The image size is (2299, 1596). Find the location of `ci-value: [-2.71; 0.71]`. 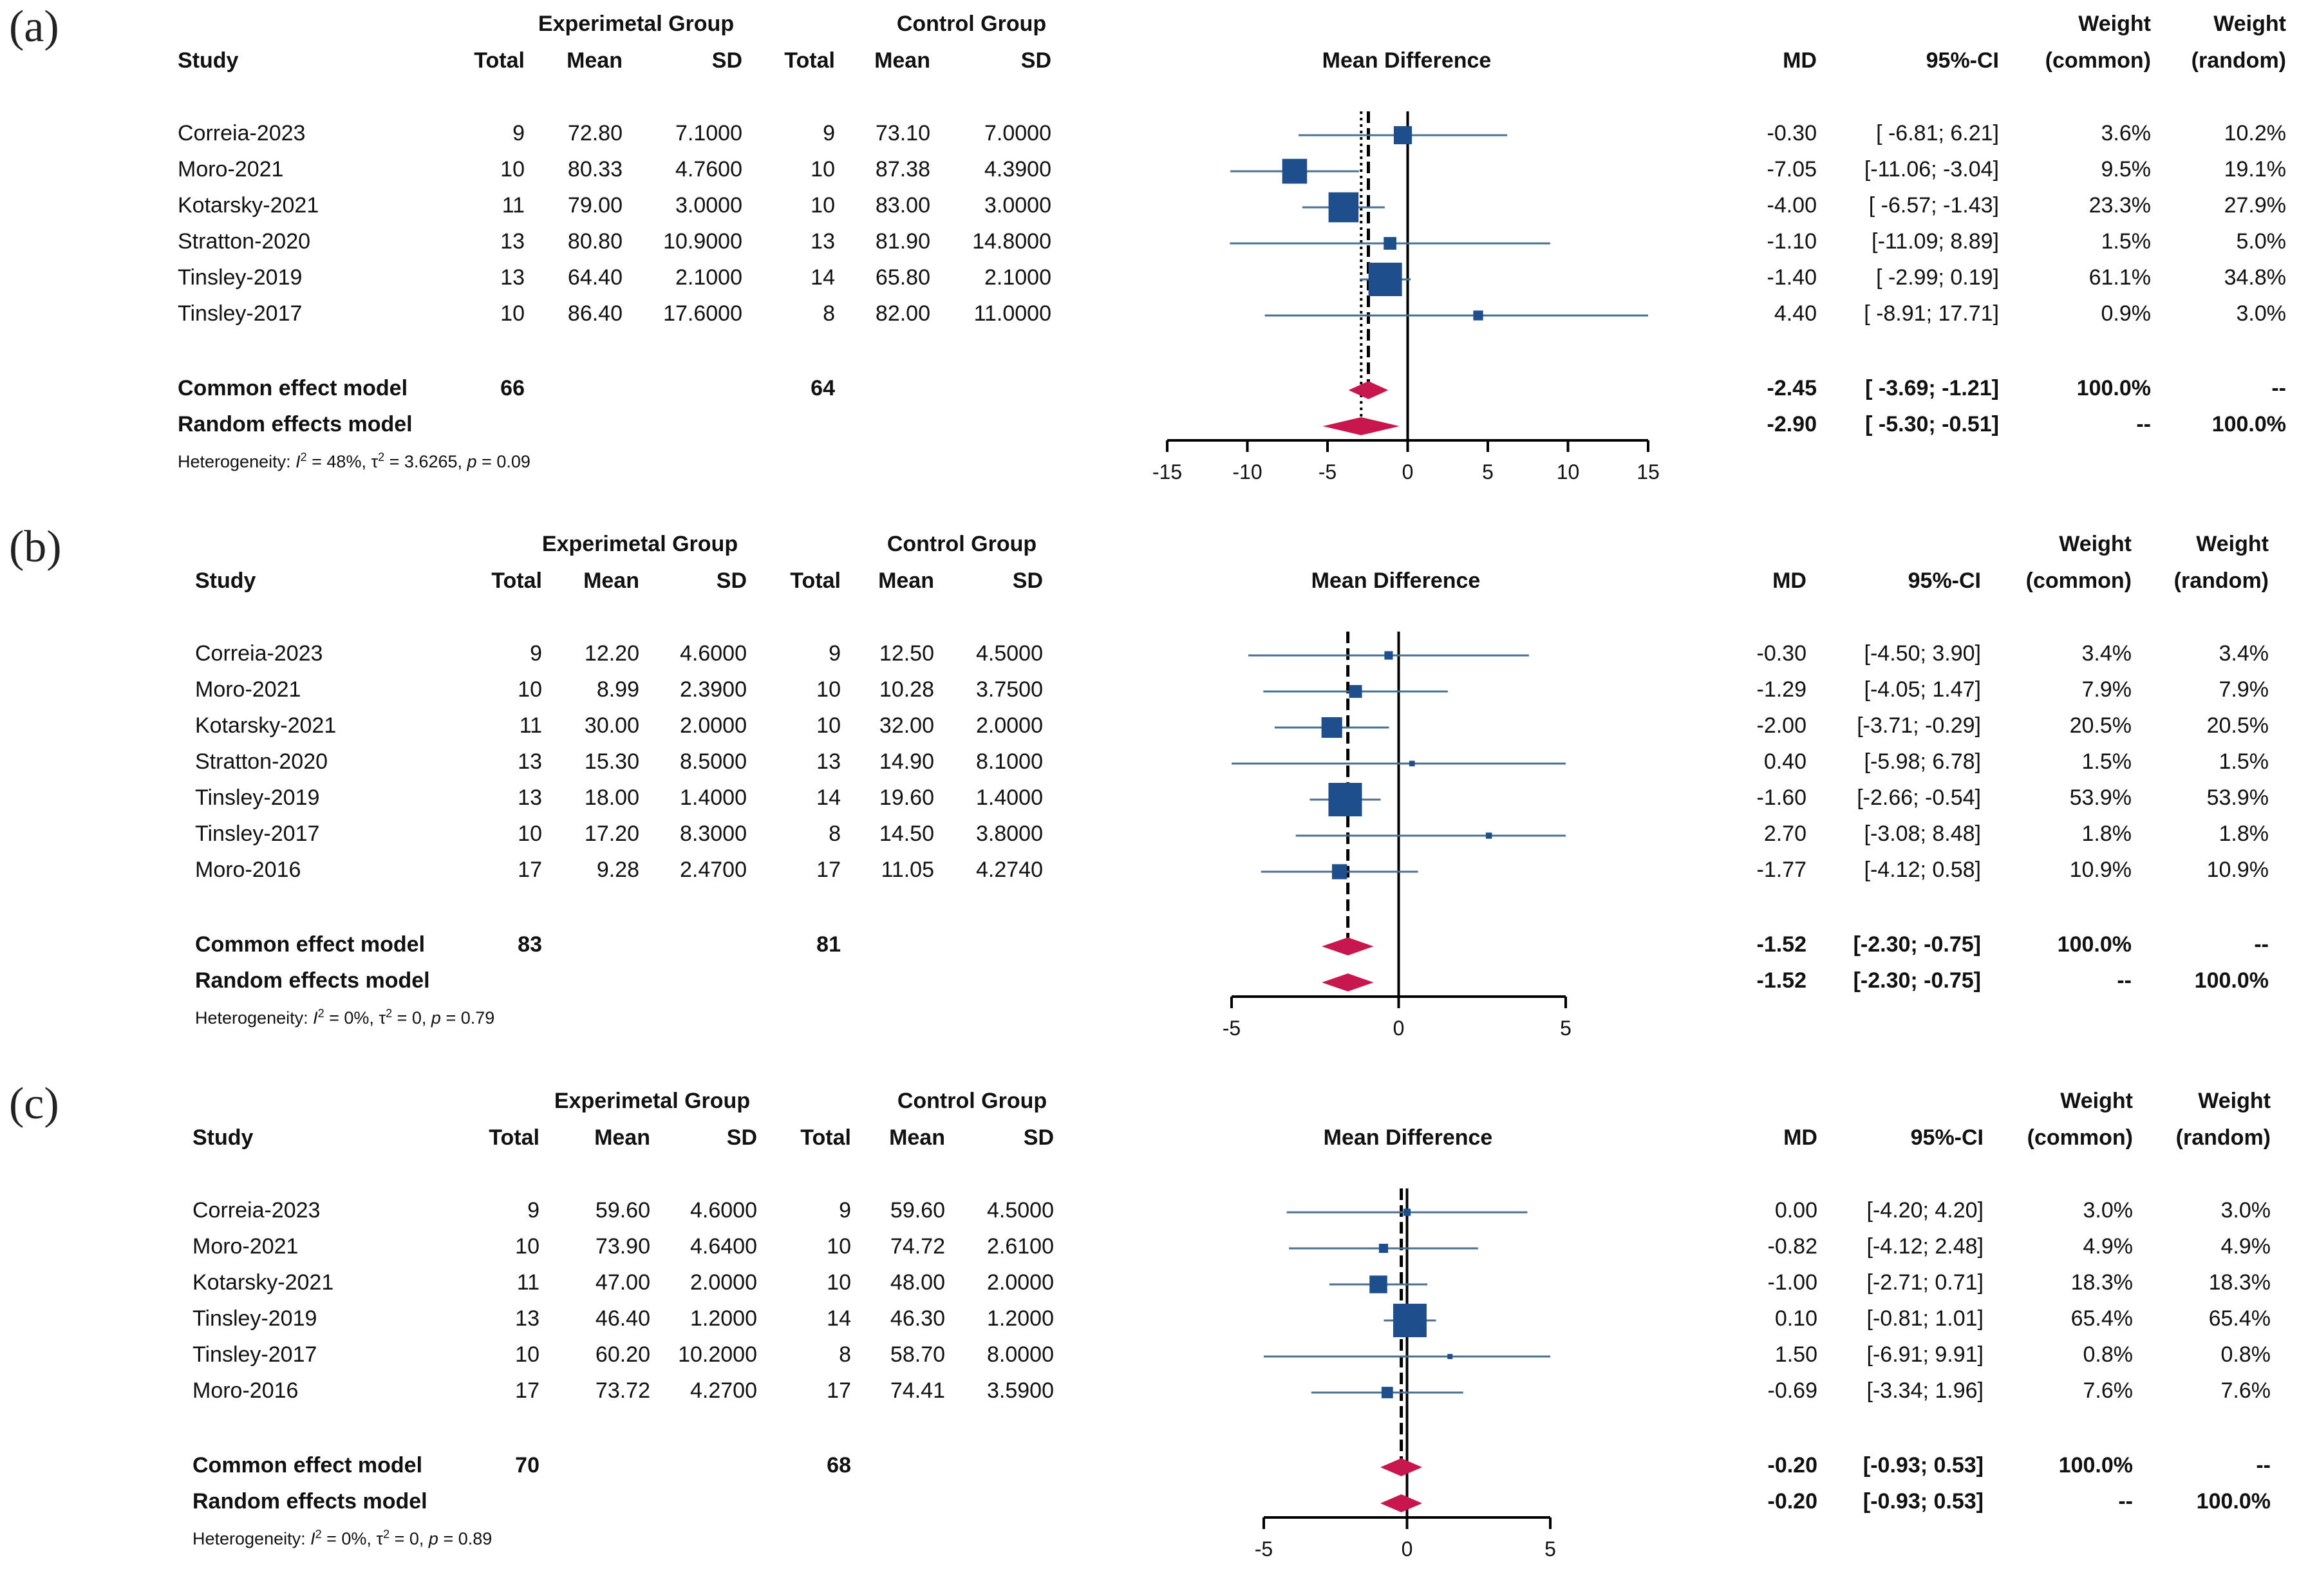

ci-value: [-2.71; 0.71] is located at coordinates (1925, 1282).